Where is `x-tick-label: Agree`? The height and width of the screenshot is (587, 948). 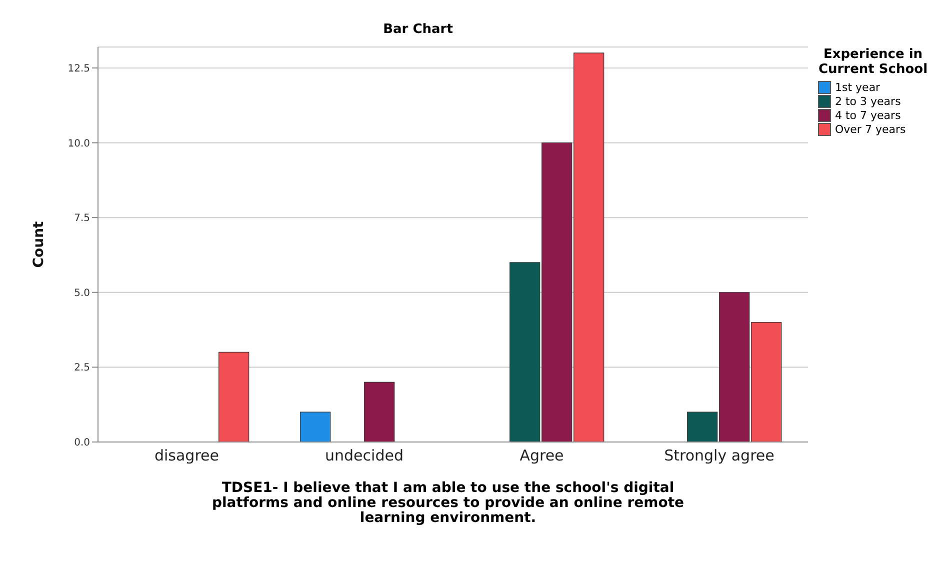
x-tick-label: Agree is located at coordinates (542, 455).